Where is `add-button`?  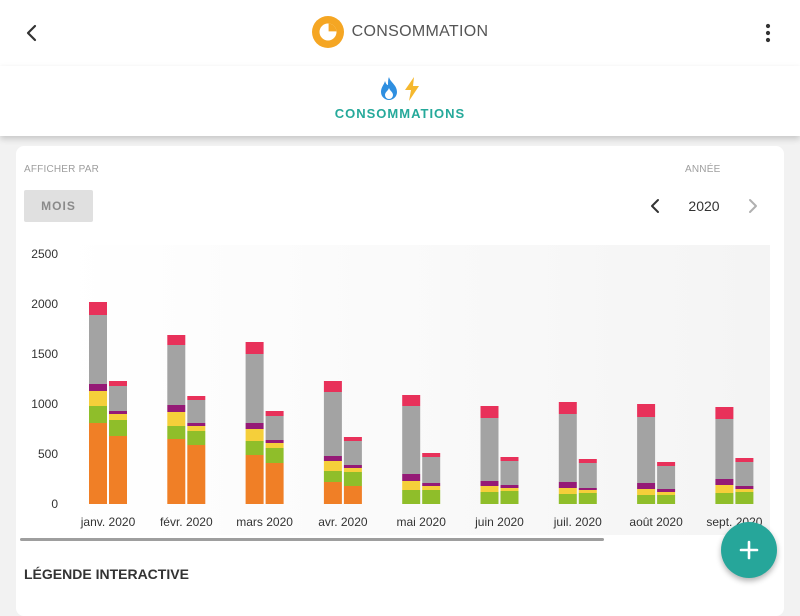 add-button is located at coordinates (749, 550).